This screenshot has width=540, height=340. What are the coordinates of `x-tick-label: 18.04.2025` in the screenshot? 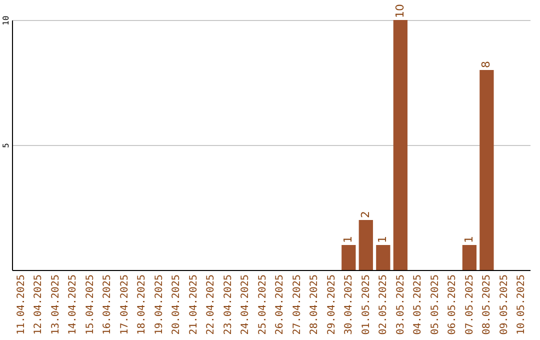 It's located at (142, 304).